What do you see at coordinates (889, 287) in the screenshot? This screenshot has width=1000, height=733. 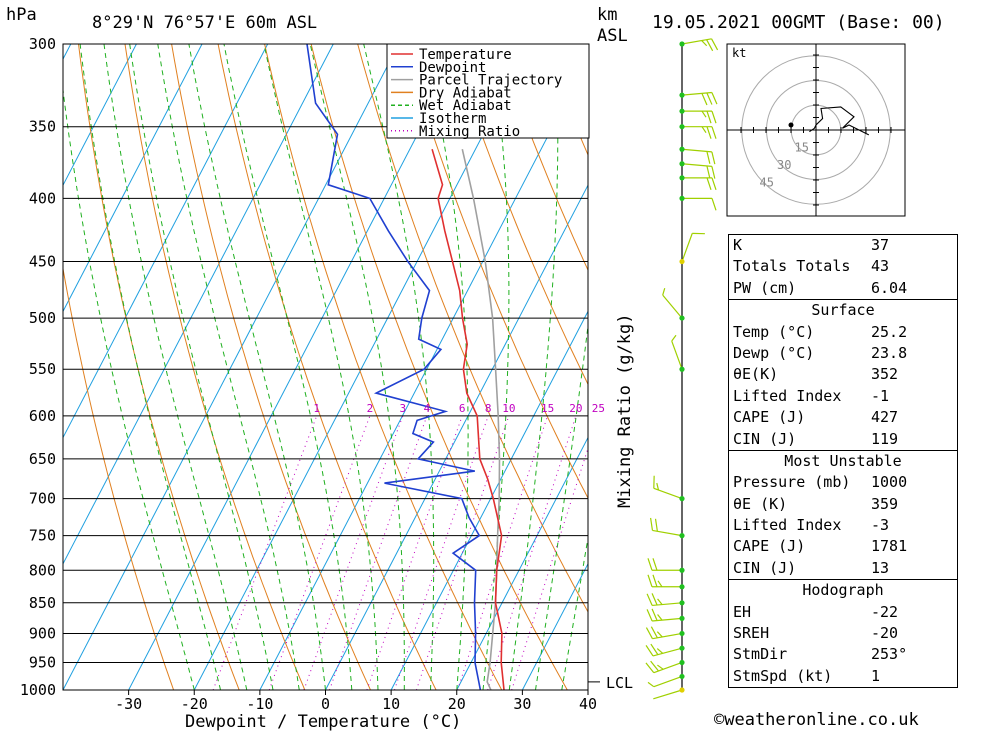 I see `index-value: 6.04` at bounding box center [889, 287].